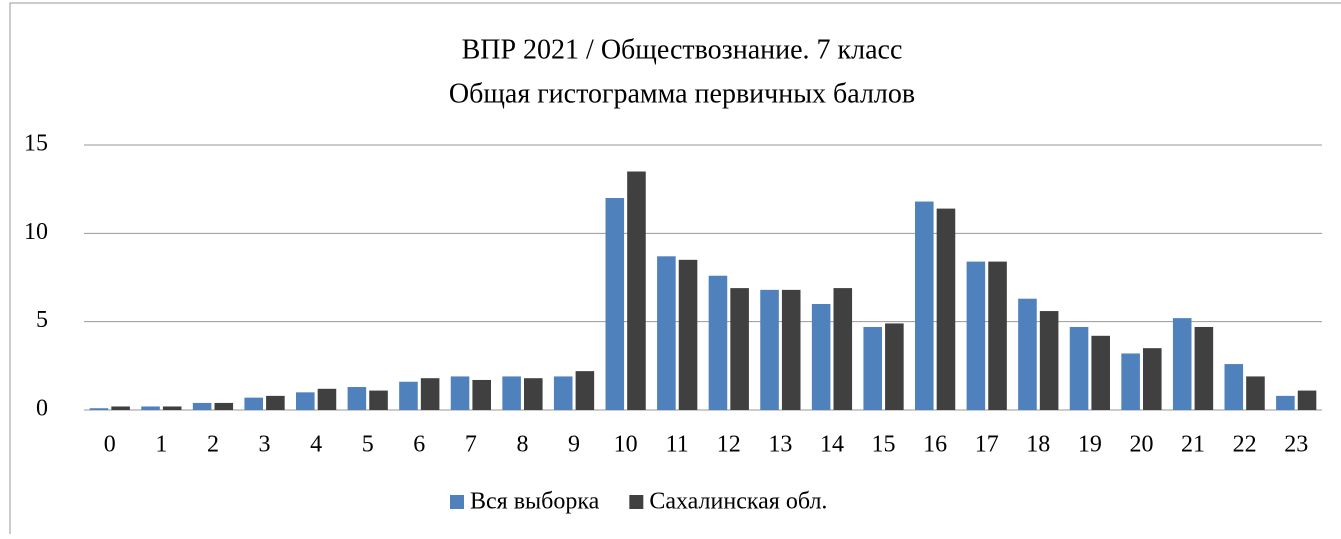 The width and height of the screenshot is (1341, 539). Describe the element at coordinates (729, 445) in the screenshot. I see `x-tick-label: 12` at that location.